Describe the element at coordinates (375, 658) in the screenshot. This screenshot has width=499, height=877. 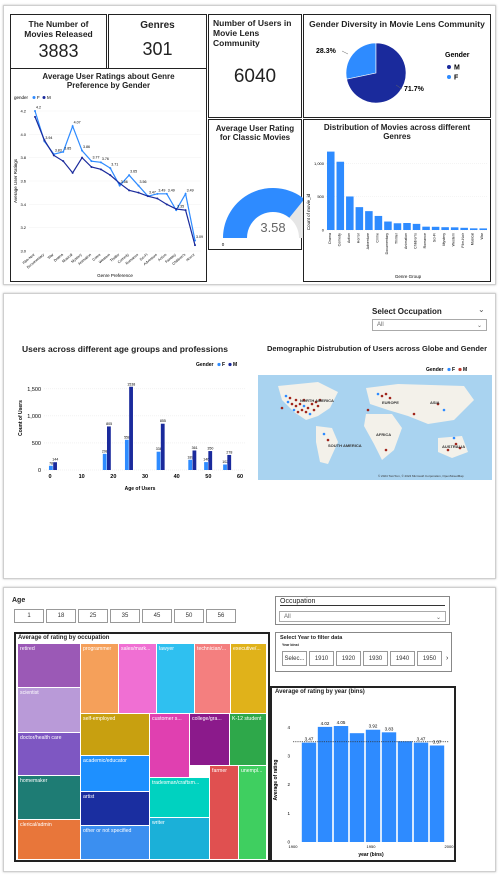
I see `year-button-3: 1930` at that location.